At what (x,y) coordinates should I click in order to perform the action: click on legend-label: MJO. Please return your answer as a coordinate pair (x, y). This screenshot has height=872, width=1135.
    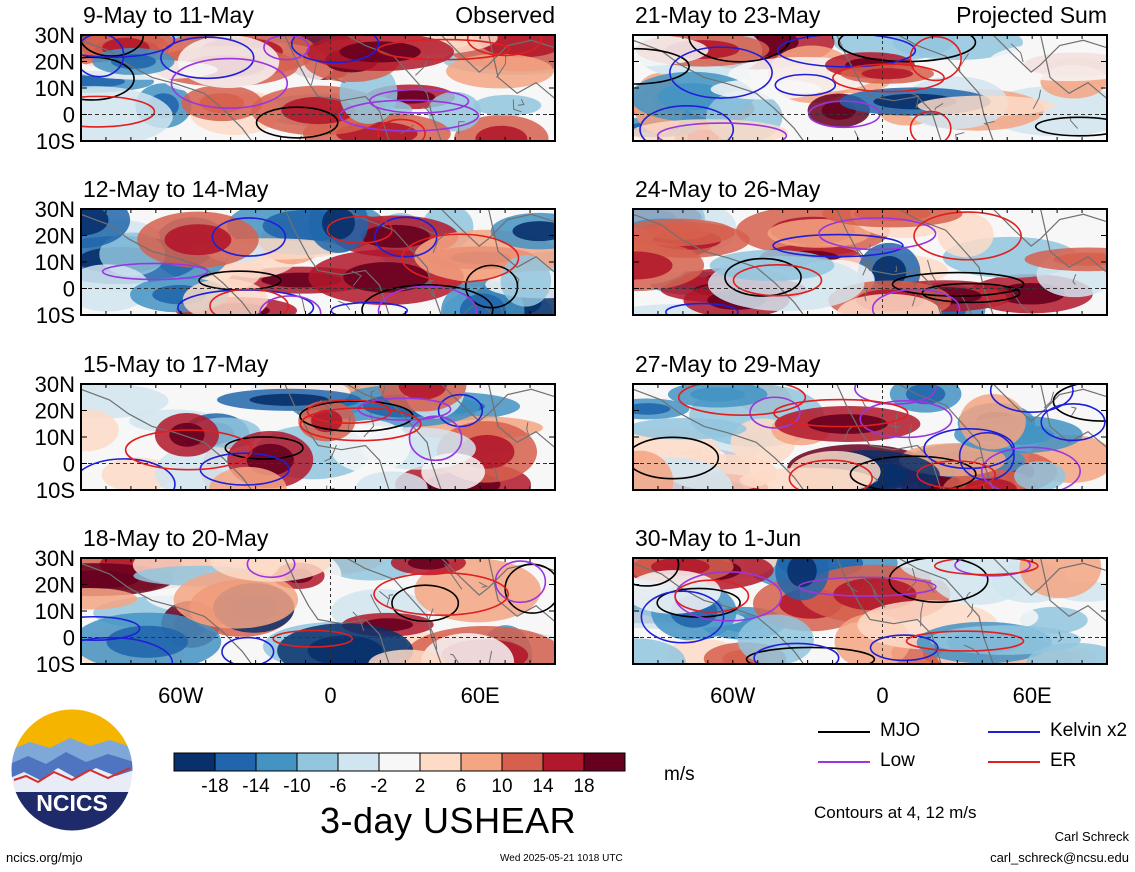
    Looking at the image, I should click on (900, 730).